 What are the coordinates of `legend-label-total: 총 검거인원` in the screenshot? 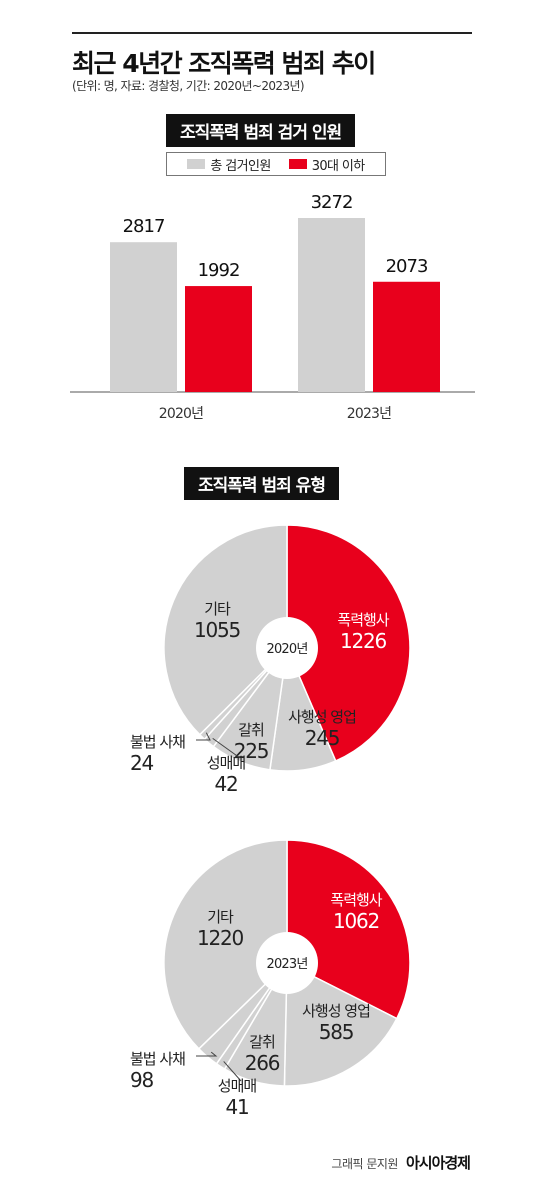 It's located at (240, 166).